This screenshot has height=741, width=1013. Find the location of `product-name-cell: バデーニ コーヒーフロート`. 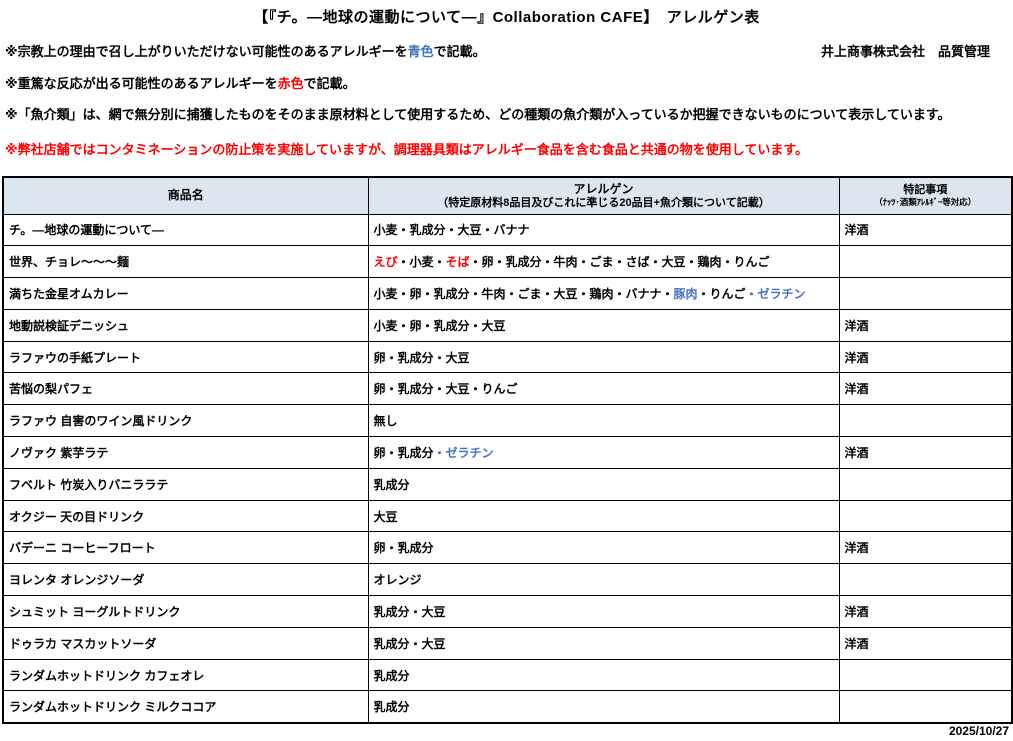

product-name-cell: バデーニ コーヒーフロート is located at coordinates (185, 548).